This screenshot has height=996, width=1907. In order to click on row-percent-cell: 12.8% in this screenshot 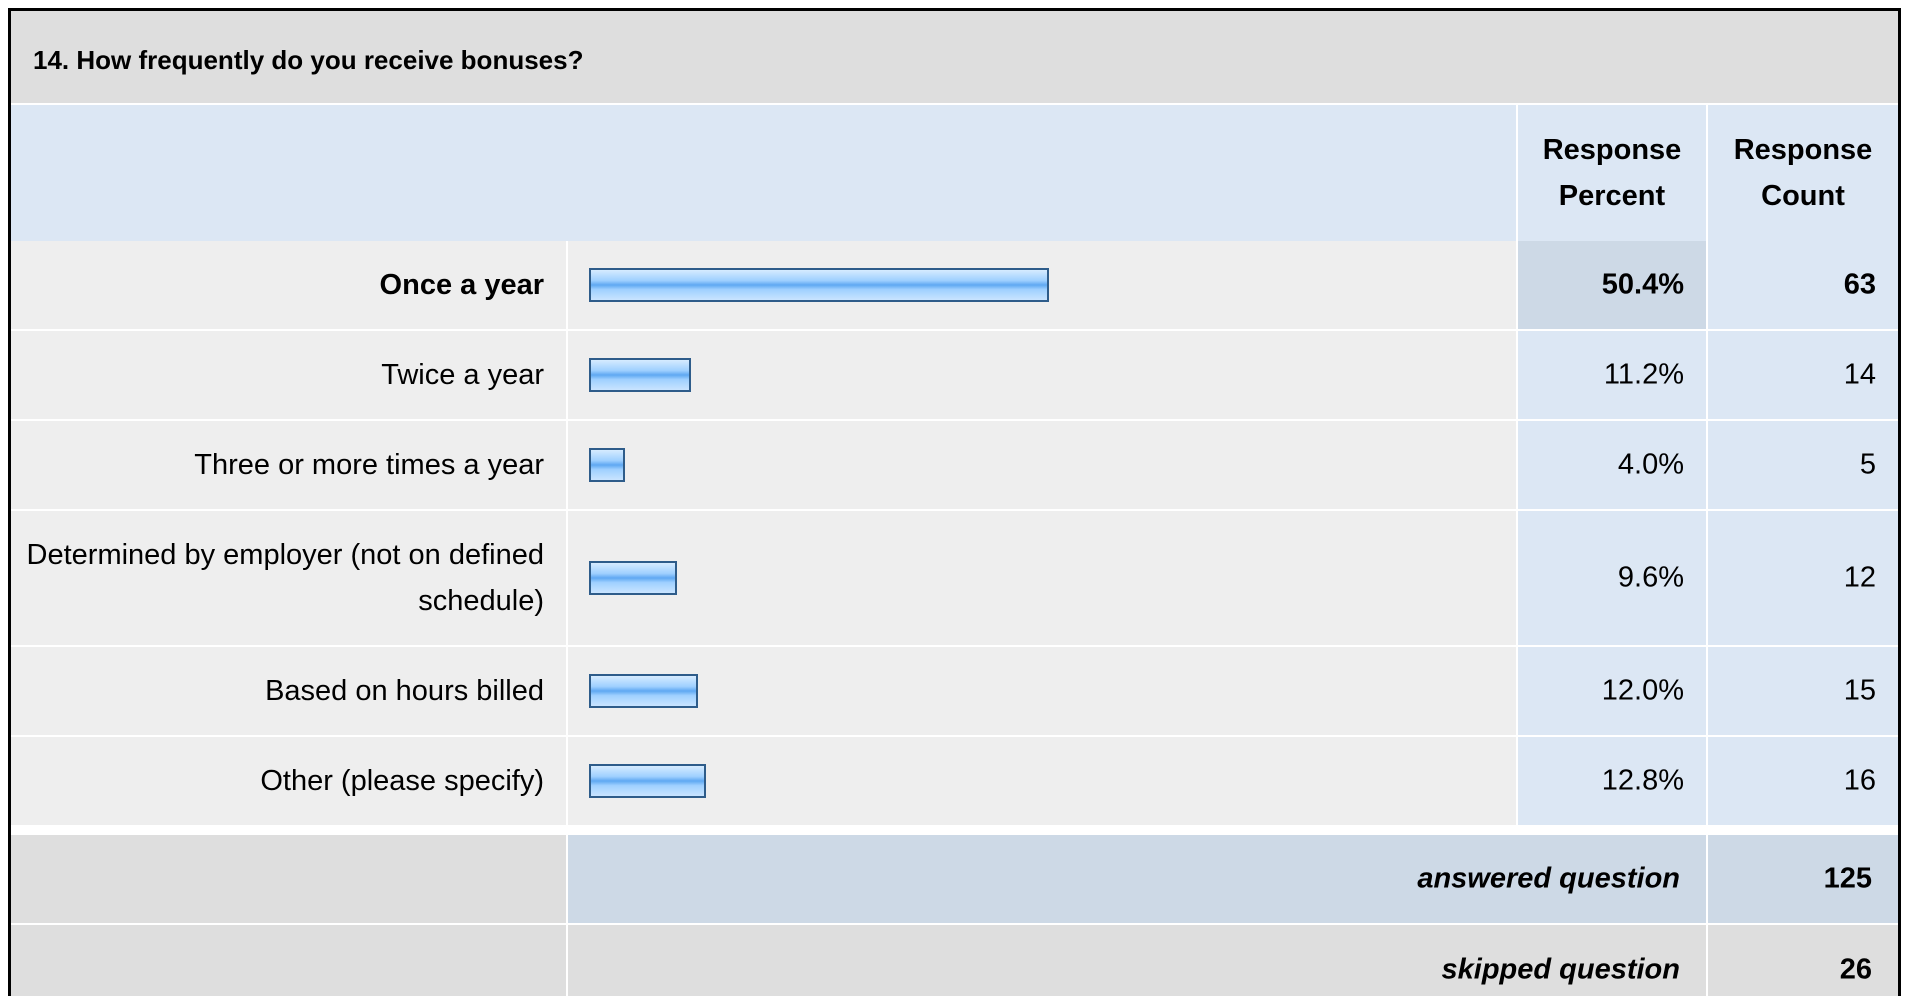, I will do `click(1613, 781)`.